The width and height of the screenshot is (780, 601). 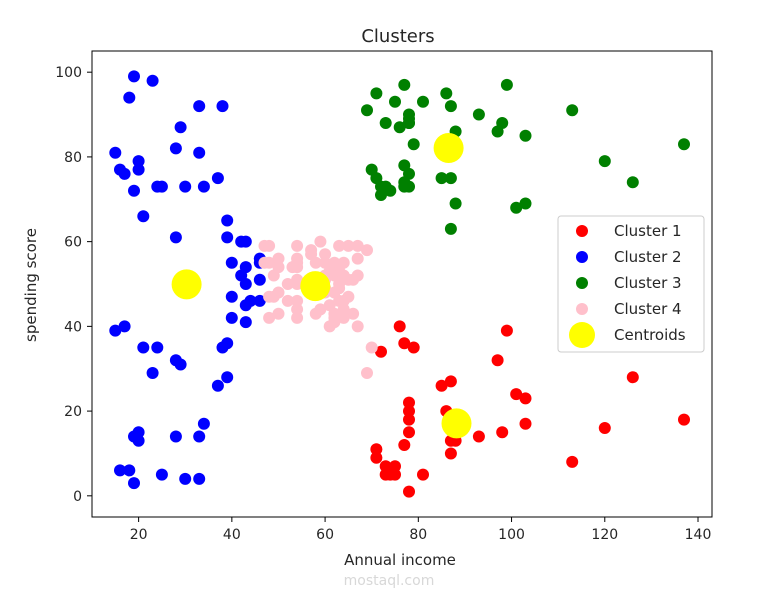 I want to click on y-axis-label: spending score, so click(x=31, y=285).